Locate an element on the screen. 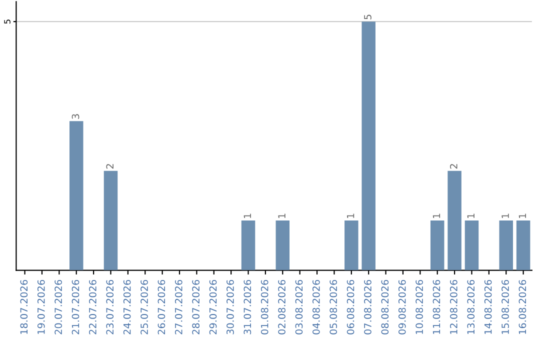  x-tick-label: 19.07.2026 is located at coordinates (41, 307).